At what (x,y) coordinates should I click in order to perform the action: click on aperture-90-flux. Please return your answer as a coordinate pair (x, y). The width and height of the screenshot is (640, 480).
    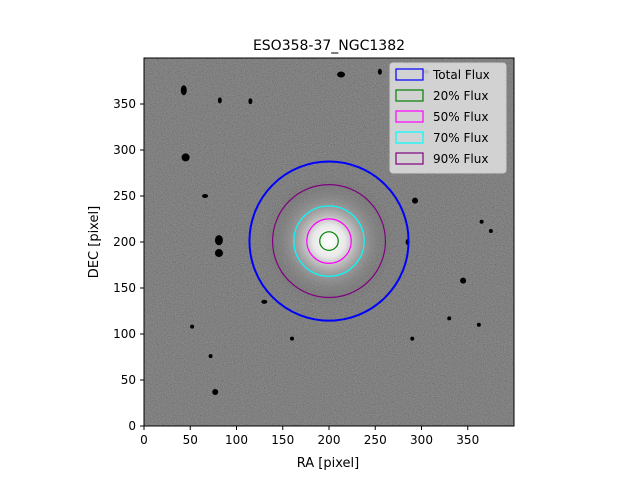
    Looking at the image, I should click on (329, 241).